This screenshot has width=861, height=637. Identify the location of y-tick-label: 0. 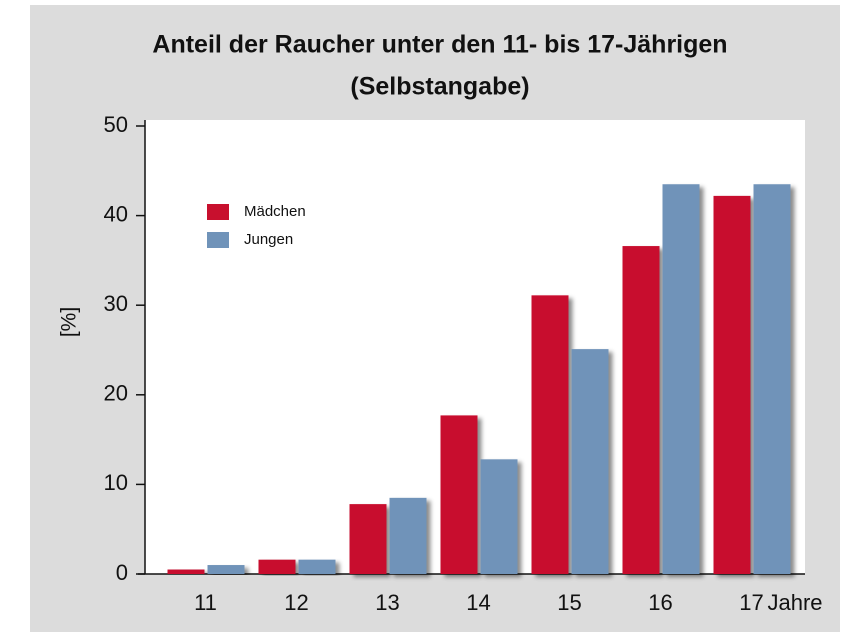
(122, 572).